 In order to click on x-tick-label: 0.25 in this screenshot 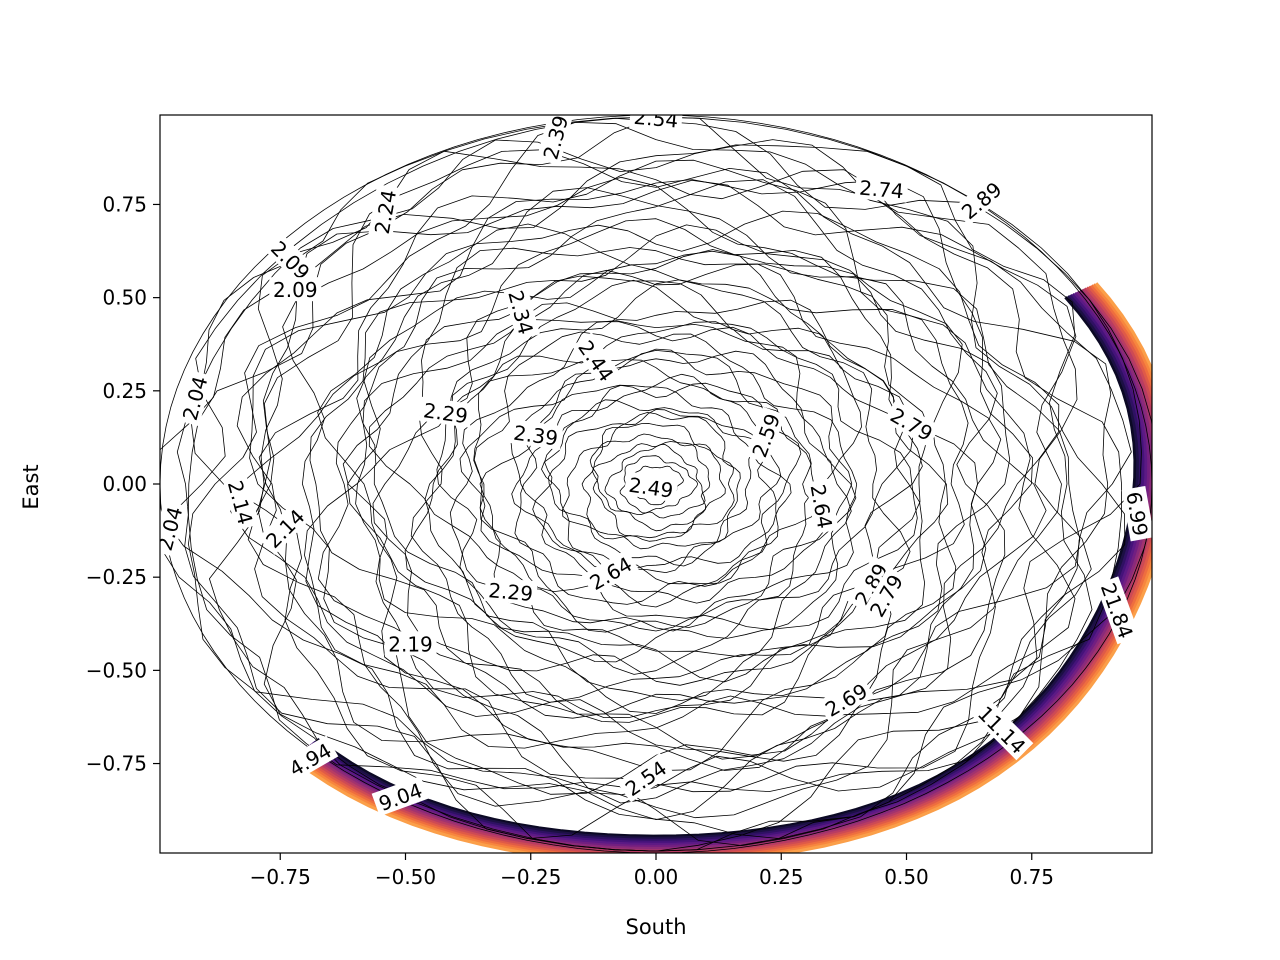, I will do `click(781, 877)`.